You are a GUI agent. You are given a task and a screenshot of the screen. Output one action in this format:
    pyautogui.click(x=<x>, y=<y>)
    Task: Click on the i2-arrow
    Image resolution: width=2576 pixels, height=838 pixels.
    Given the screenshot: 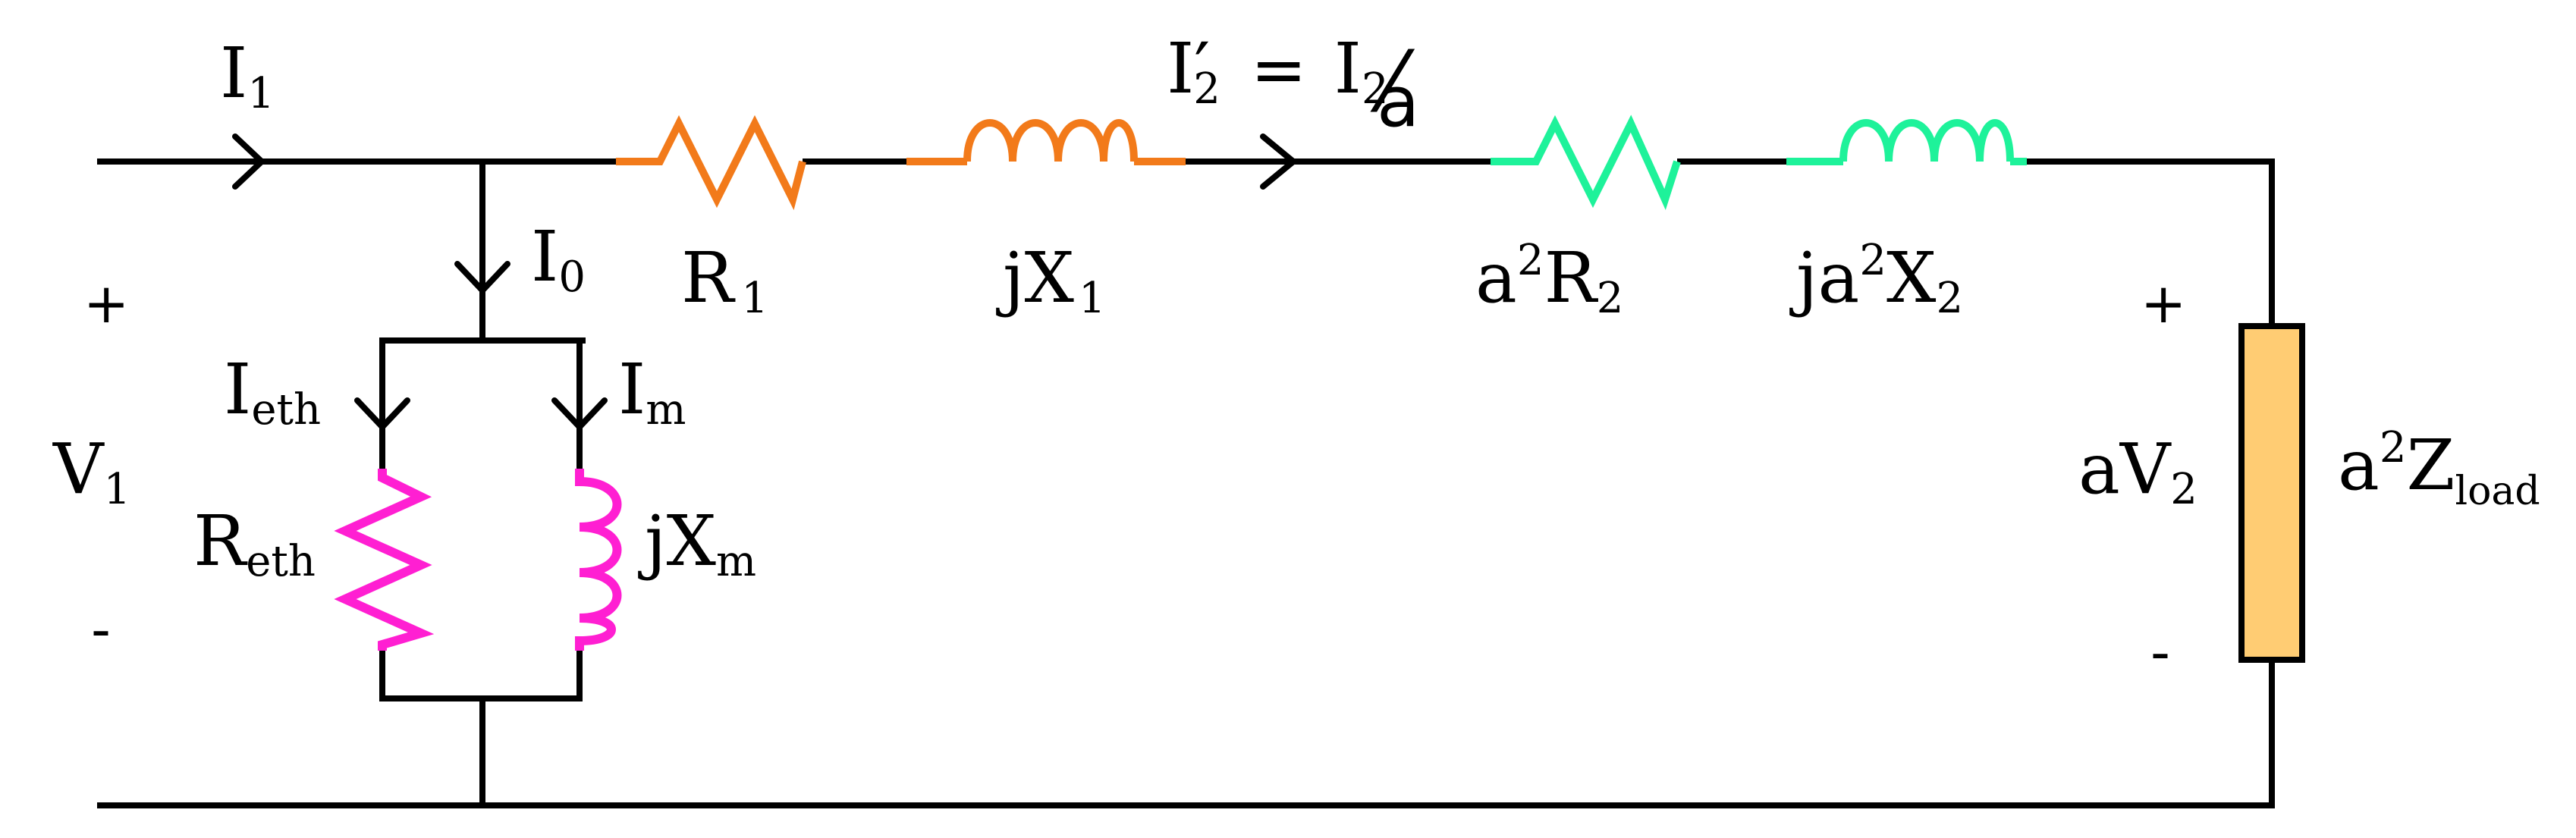 What is the action you would take?
    pyautogui.click(x=1278, y=161)
    